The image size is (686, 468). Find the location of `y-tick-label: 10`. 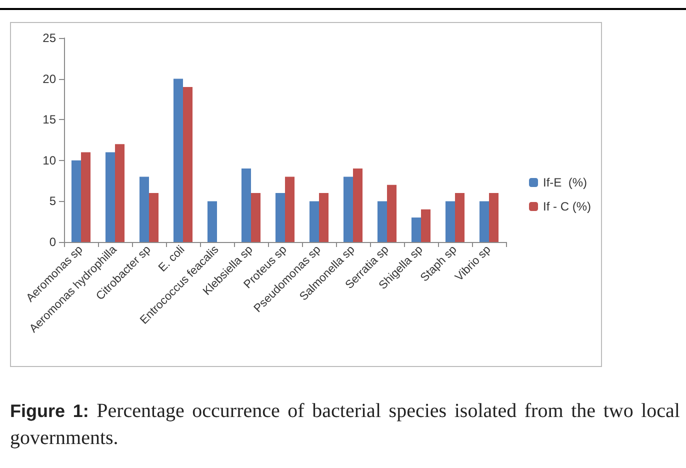

y-tick-label: 10 is located at coordinates (49, 160).